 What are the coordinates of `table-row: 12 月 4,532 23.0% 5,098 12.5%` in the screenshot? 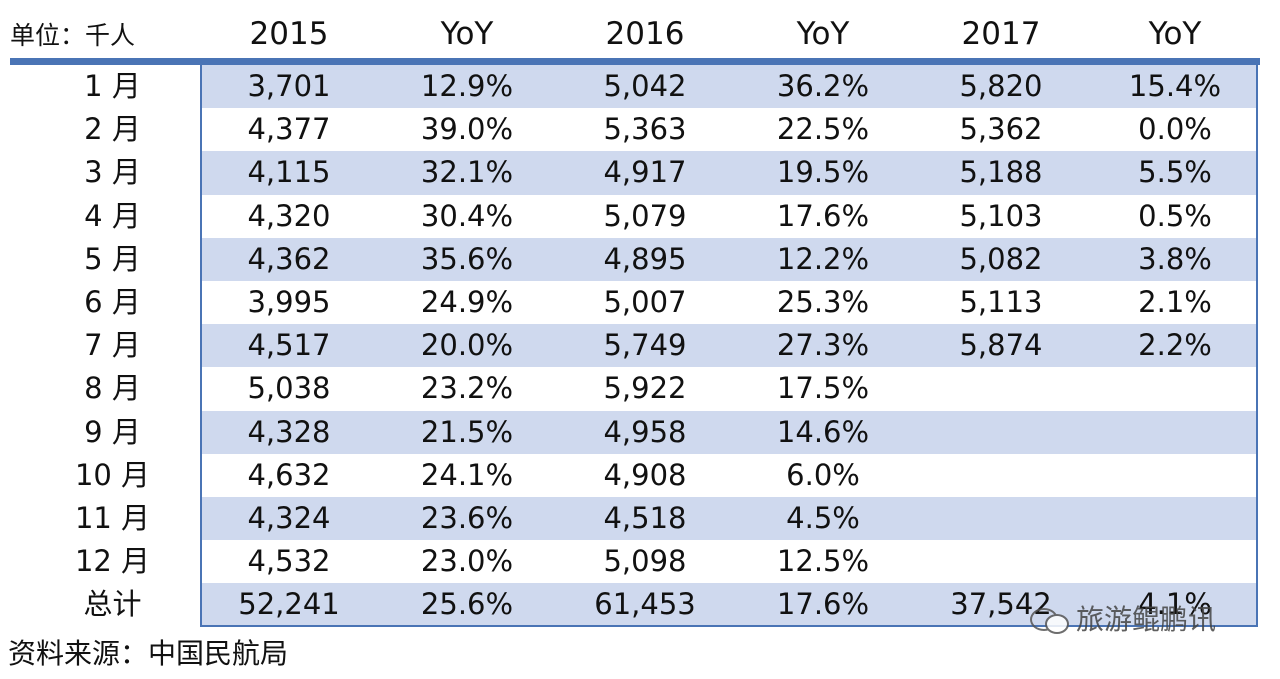 It's located at (640, 561).